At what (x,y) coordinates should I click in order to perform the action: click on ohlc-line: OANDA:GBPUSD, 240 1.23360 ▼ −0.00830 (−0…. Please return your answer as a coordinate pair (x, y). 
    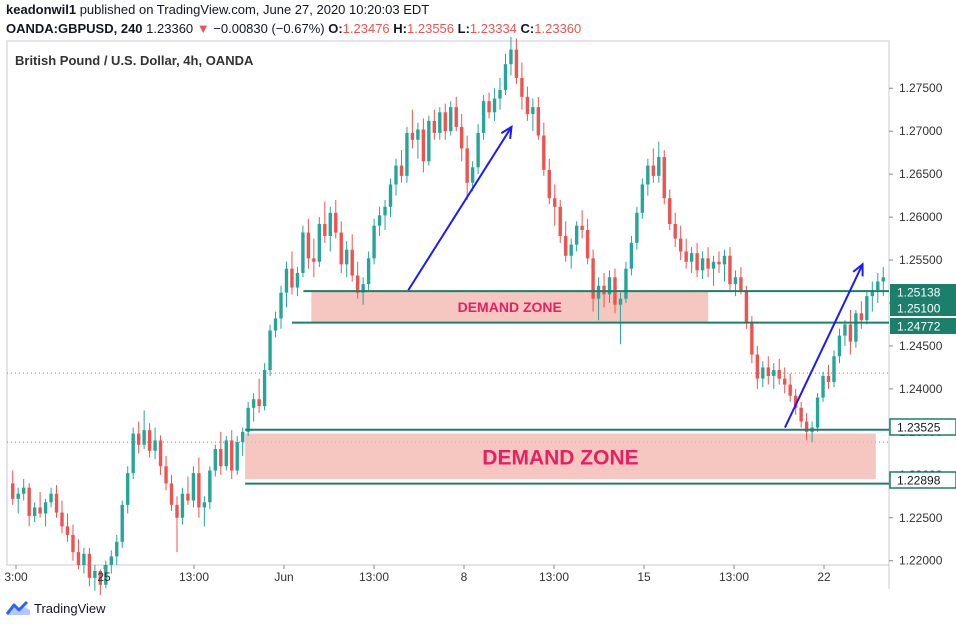
    Looking at the image, I should click on (293, 28).